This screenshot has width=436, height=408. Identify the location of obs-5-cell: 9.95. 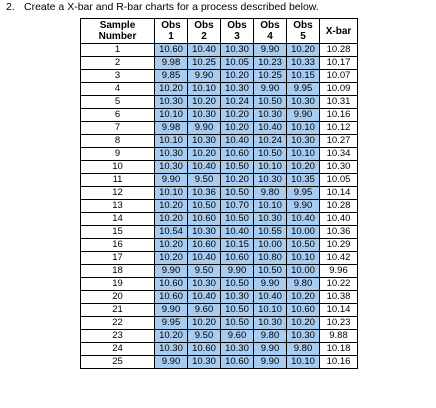
(303, 193).